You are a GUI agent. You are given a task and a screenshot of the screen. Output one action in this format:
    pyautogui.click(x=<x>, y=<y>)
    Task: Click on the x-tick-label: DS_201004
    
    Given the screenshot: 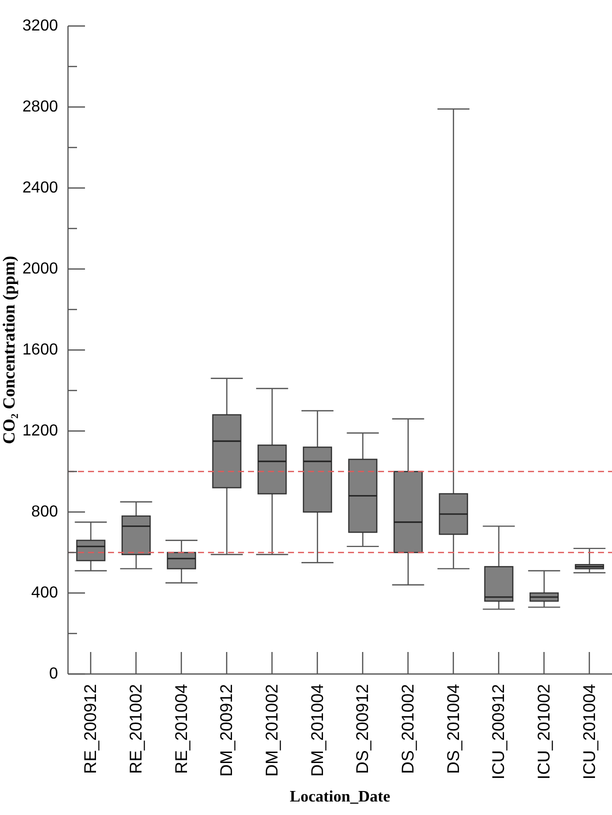 What is the action you would take?
    pyautogui.click(x=453, y=729)
    